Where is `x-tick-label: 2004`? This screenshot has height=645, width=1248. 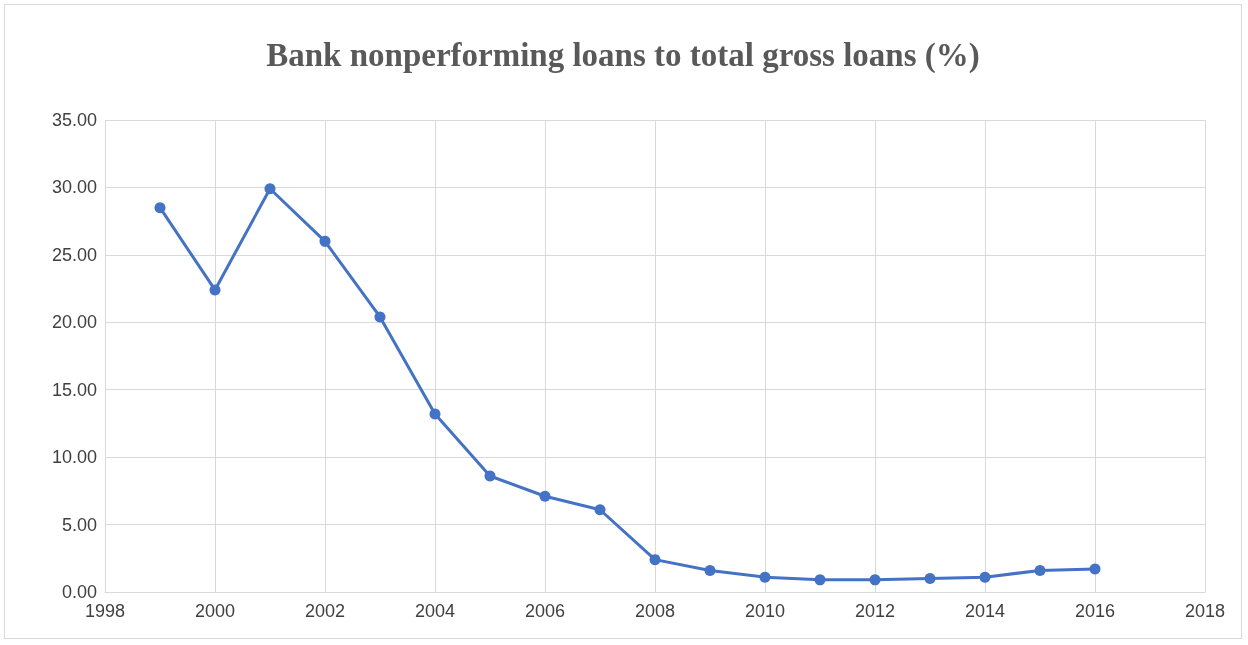 x-tick-label: 2004 is located at coordinates (435, 611).